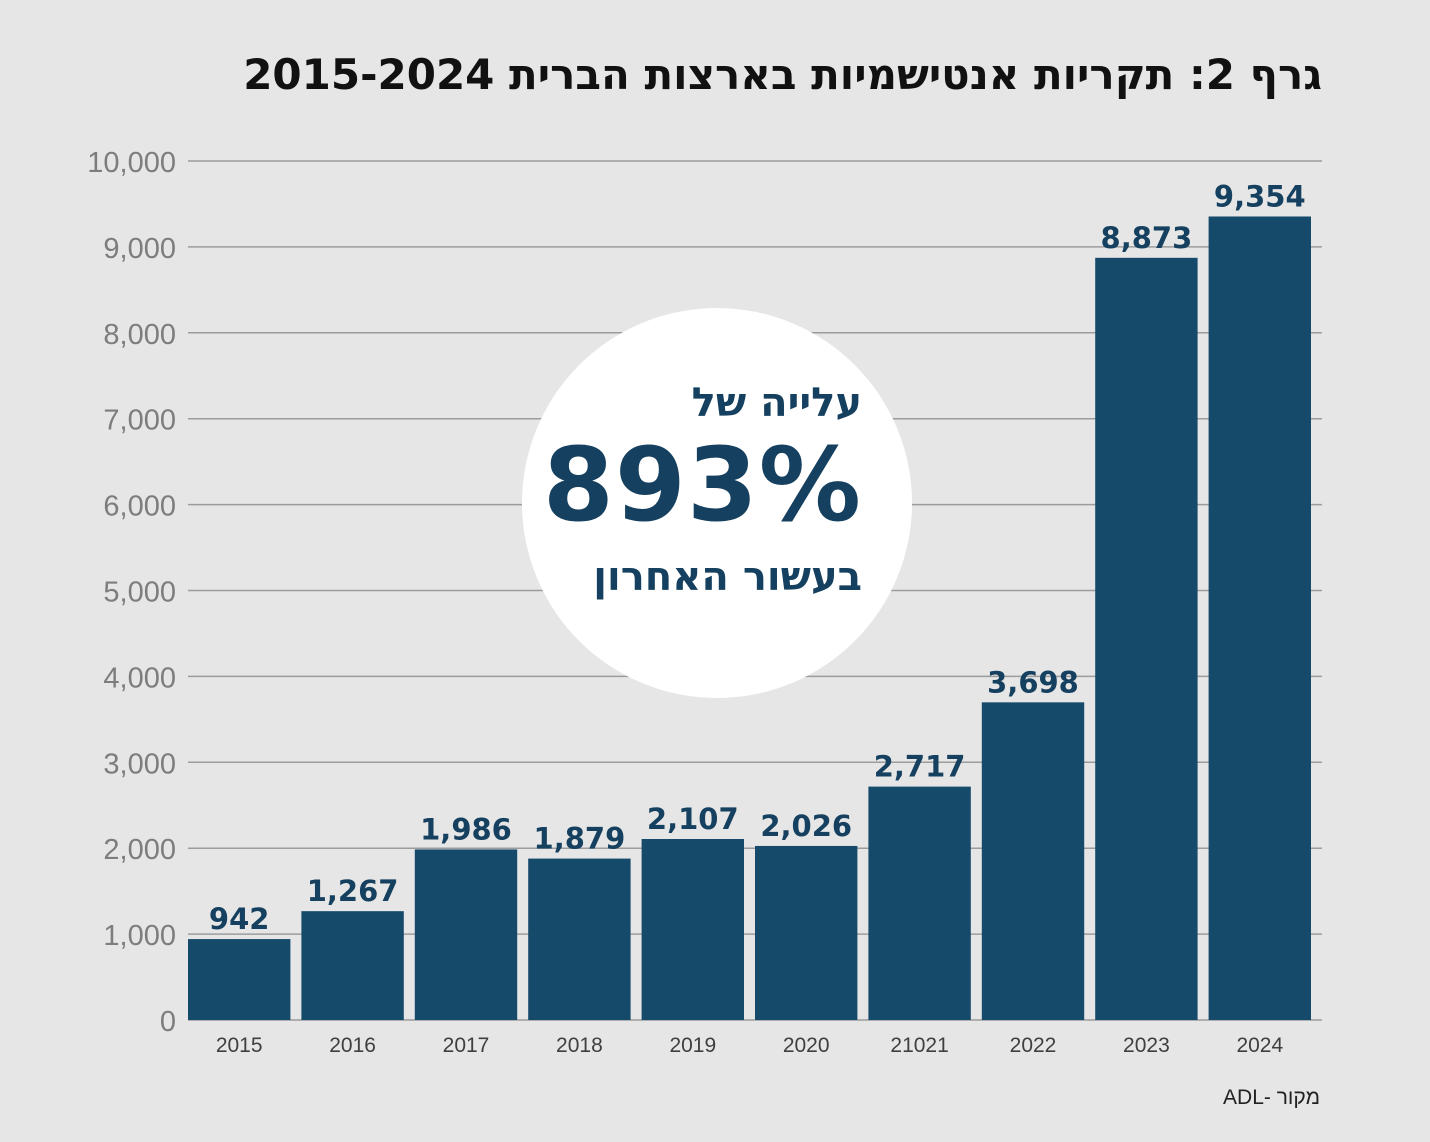 This screenshot has width=1430, height=1142. I want to click on x-tick-label: 2016, so click(352, 1045).